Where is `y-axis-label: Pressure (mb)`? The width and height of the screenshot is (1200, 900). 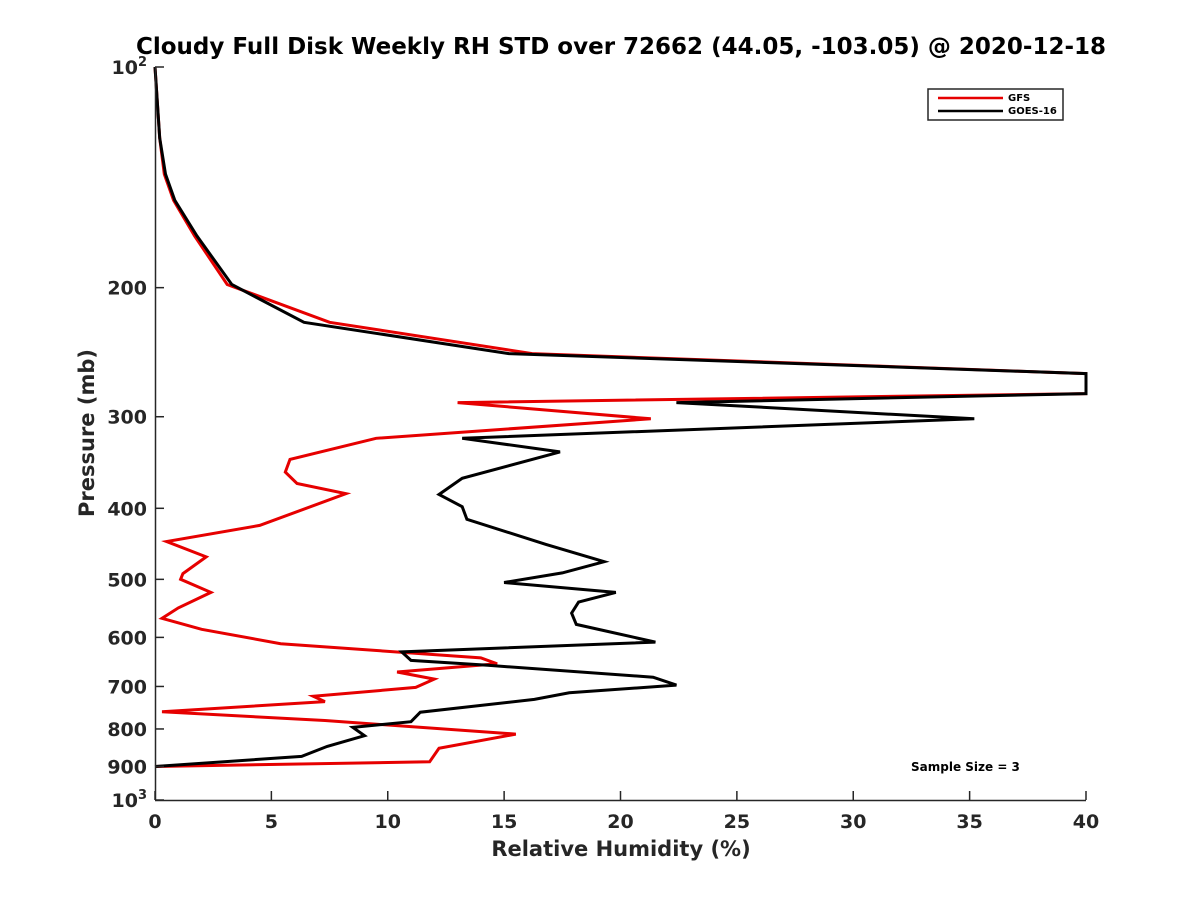 y-axis-label: Pressure (mb) is located at coordinates (87, 433).